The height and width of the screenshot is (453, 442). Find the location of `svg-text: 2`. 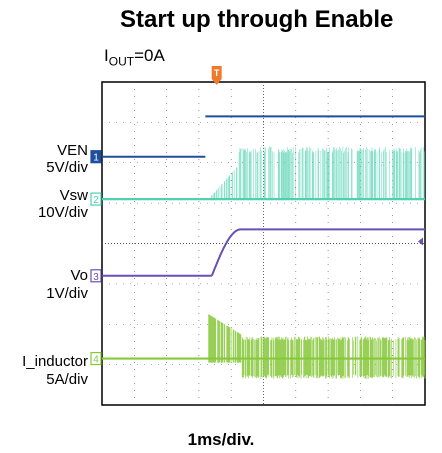

svg-text: 2 is located at coordinates (96, 200).